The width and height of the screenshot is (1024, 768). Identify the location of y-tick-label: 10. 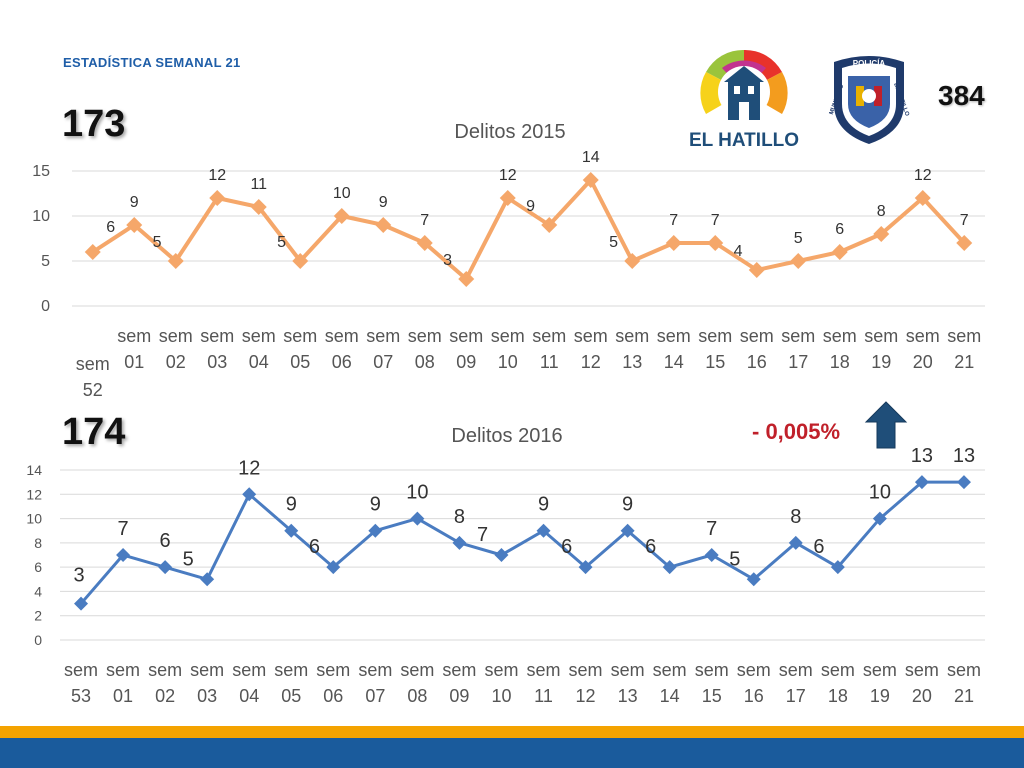
(34, 519).